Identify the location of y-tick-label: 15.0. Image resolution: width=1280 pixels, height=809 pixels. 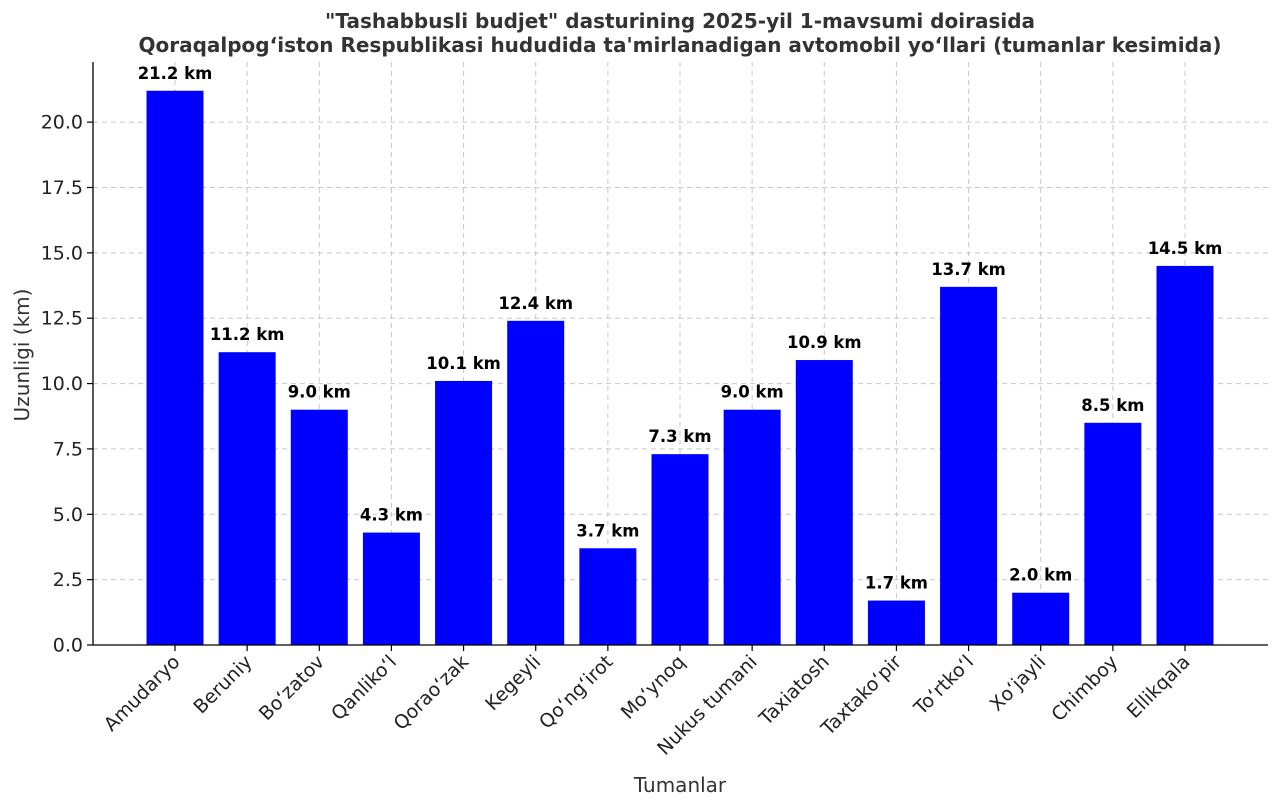
(62, 253).